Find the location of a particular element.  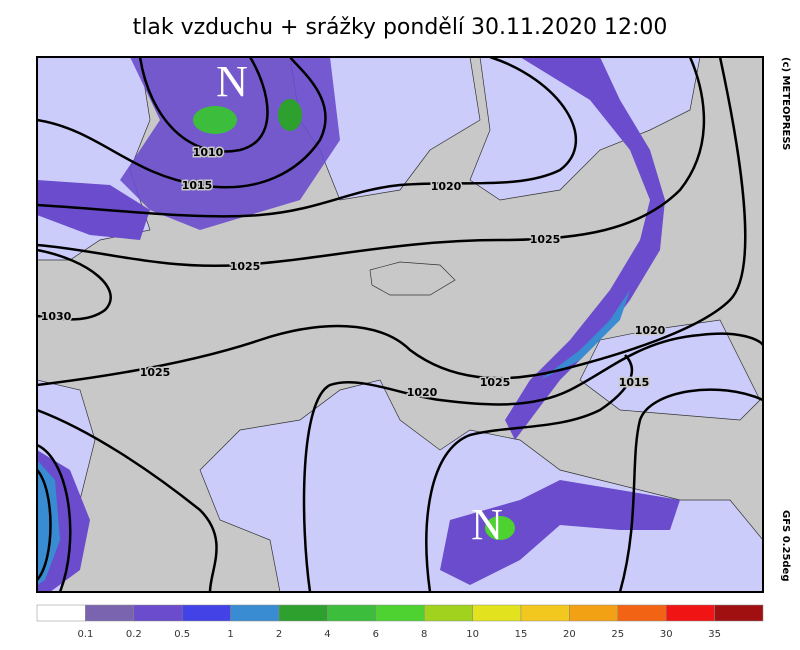

credit: (c) METEOPRESS is located at coordinates (785, 103).